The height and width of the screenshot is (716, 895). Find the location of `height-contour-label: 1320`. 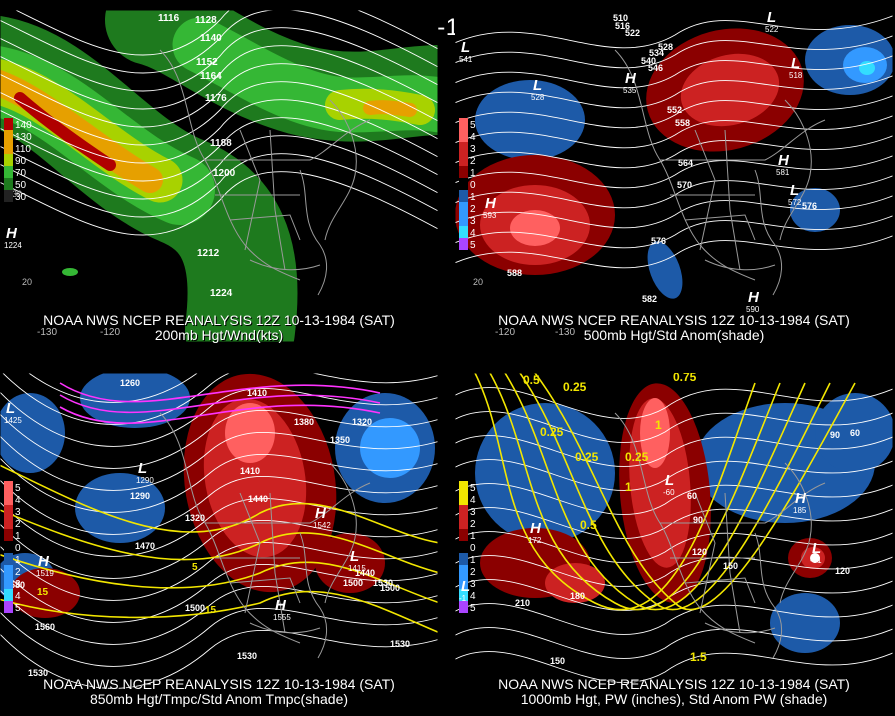

height-contour-label: 1320 is located at coordinates (362, 422).